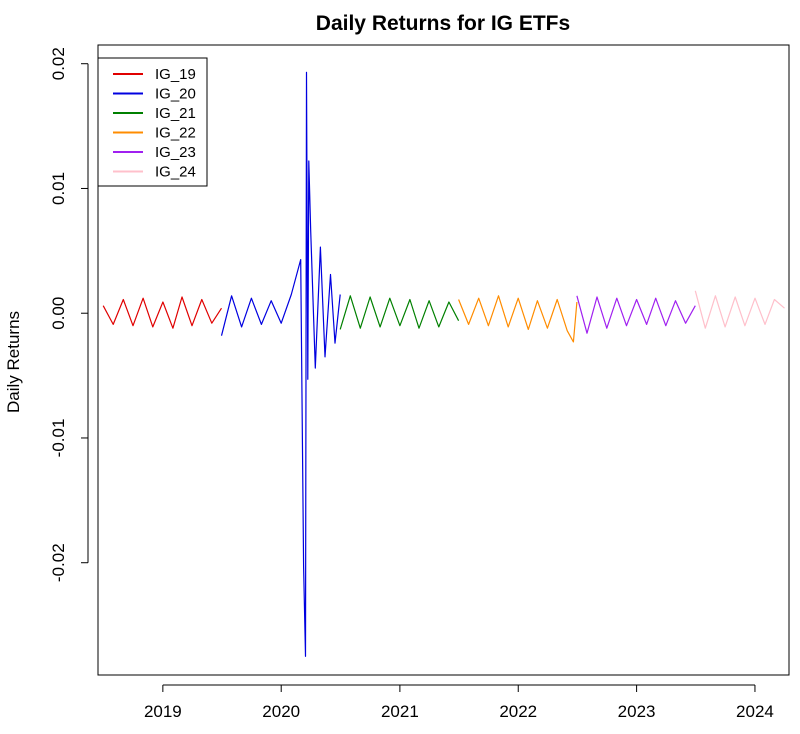  Describe the element at coordinates (58, 63) in the screenshot. I see `y-tick-label: 0.02` at that location.